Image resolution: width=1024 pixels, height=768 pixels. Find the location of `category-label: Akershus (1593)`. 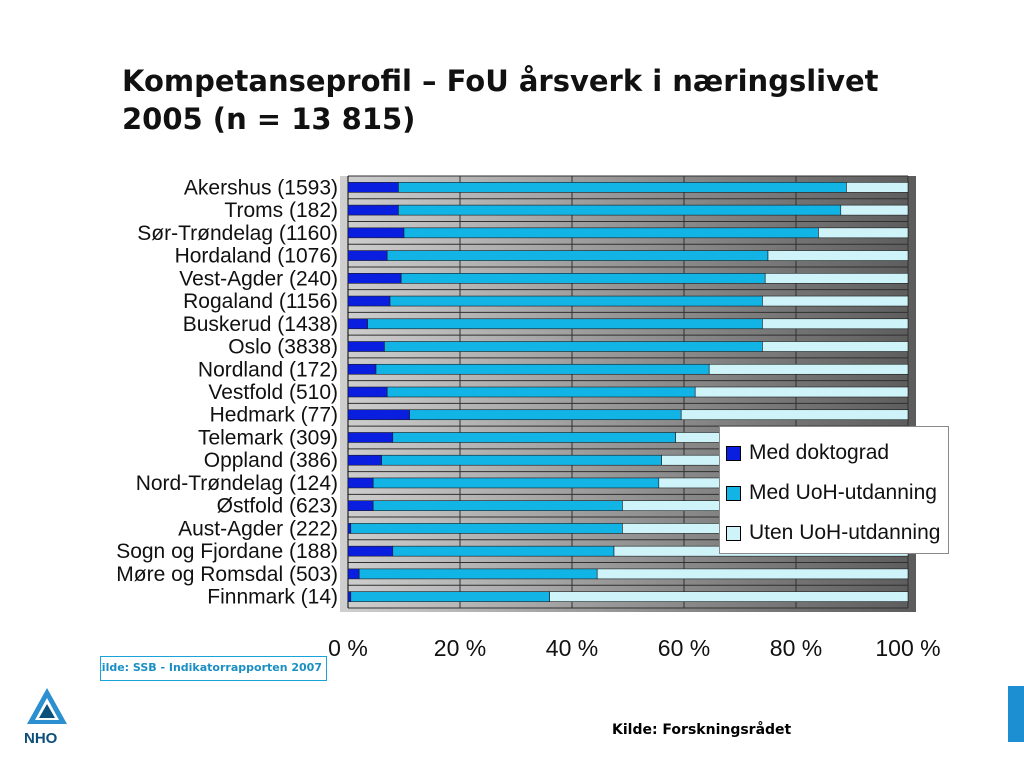

category-label: Akershus (1593) is located at coordinates (261, 187).